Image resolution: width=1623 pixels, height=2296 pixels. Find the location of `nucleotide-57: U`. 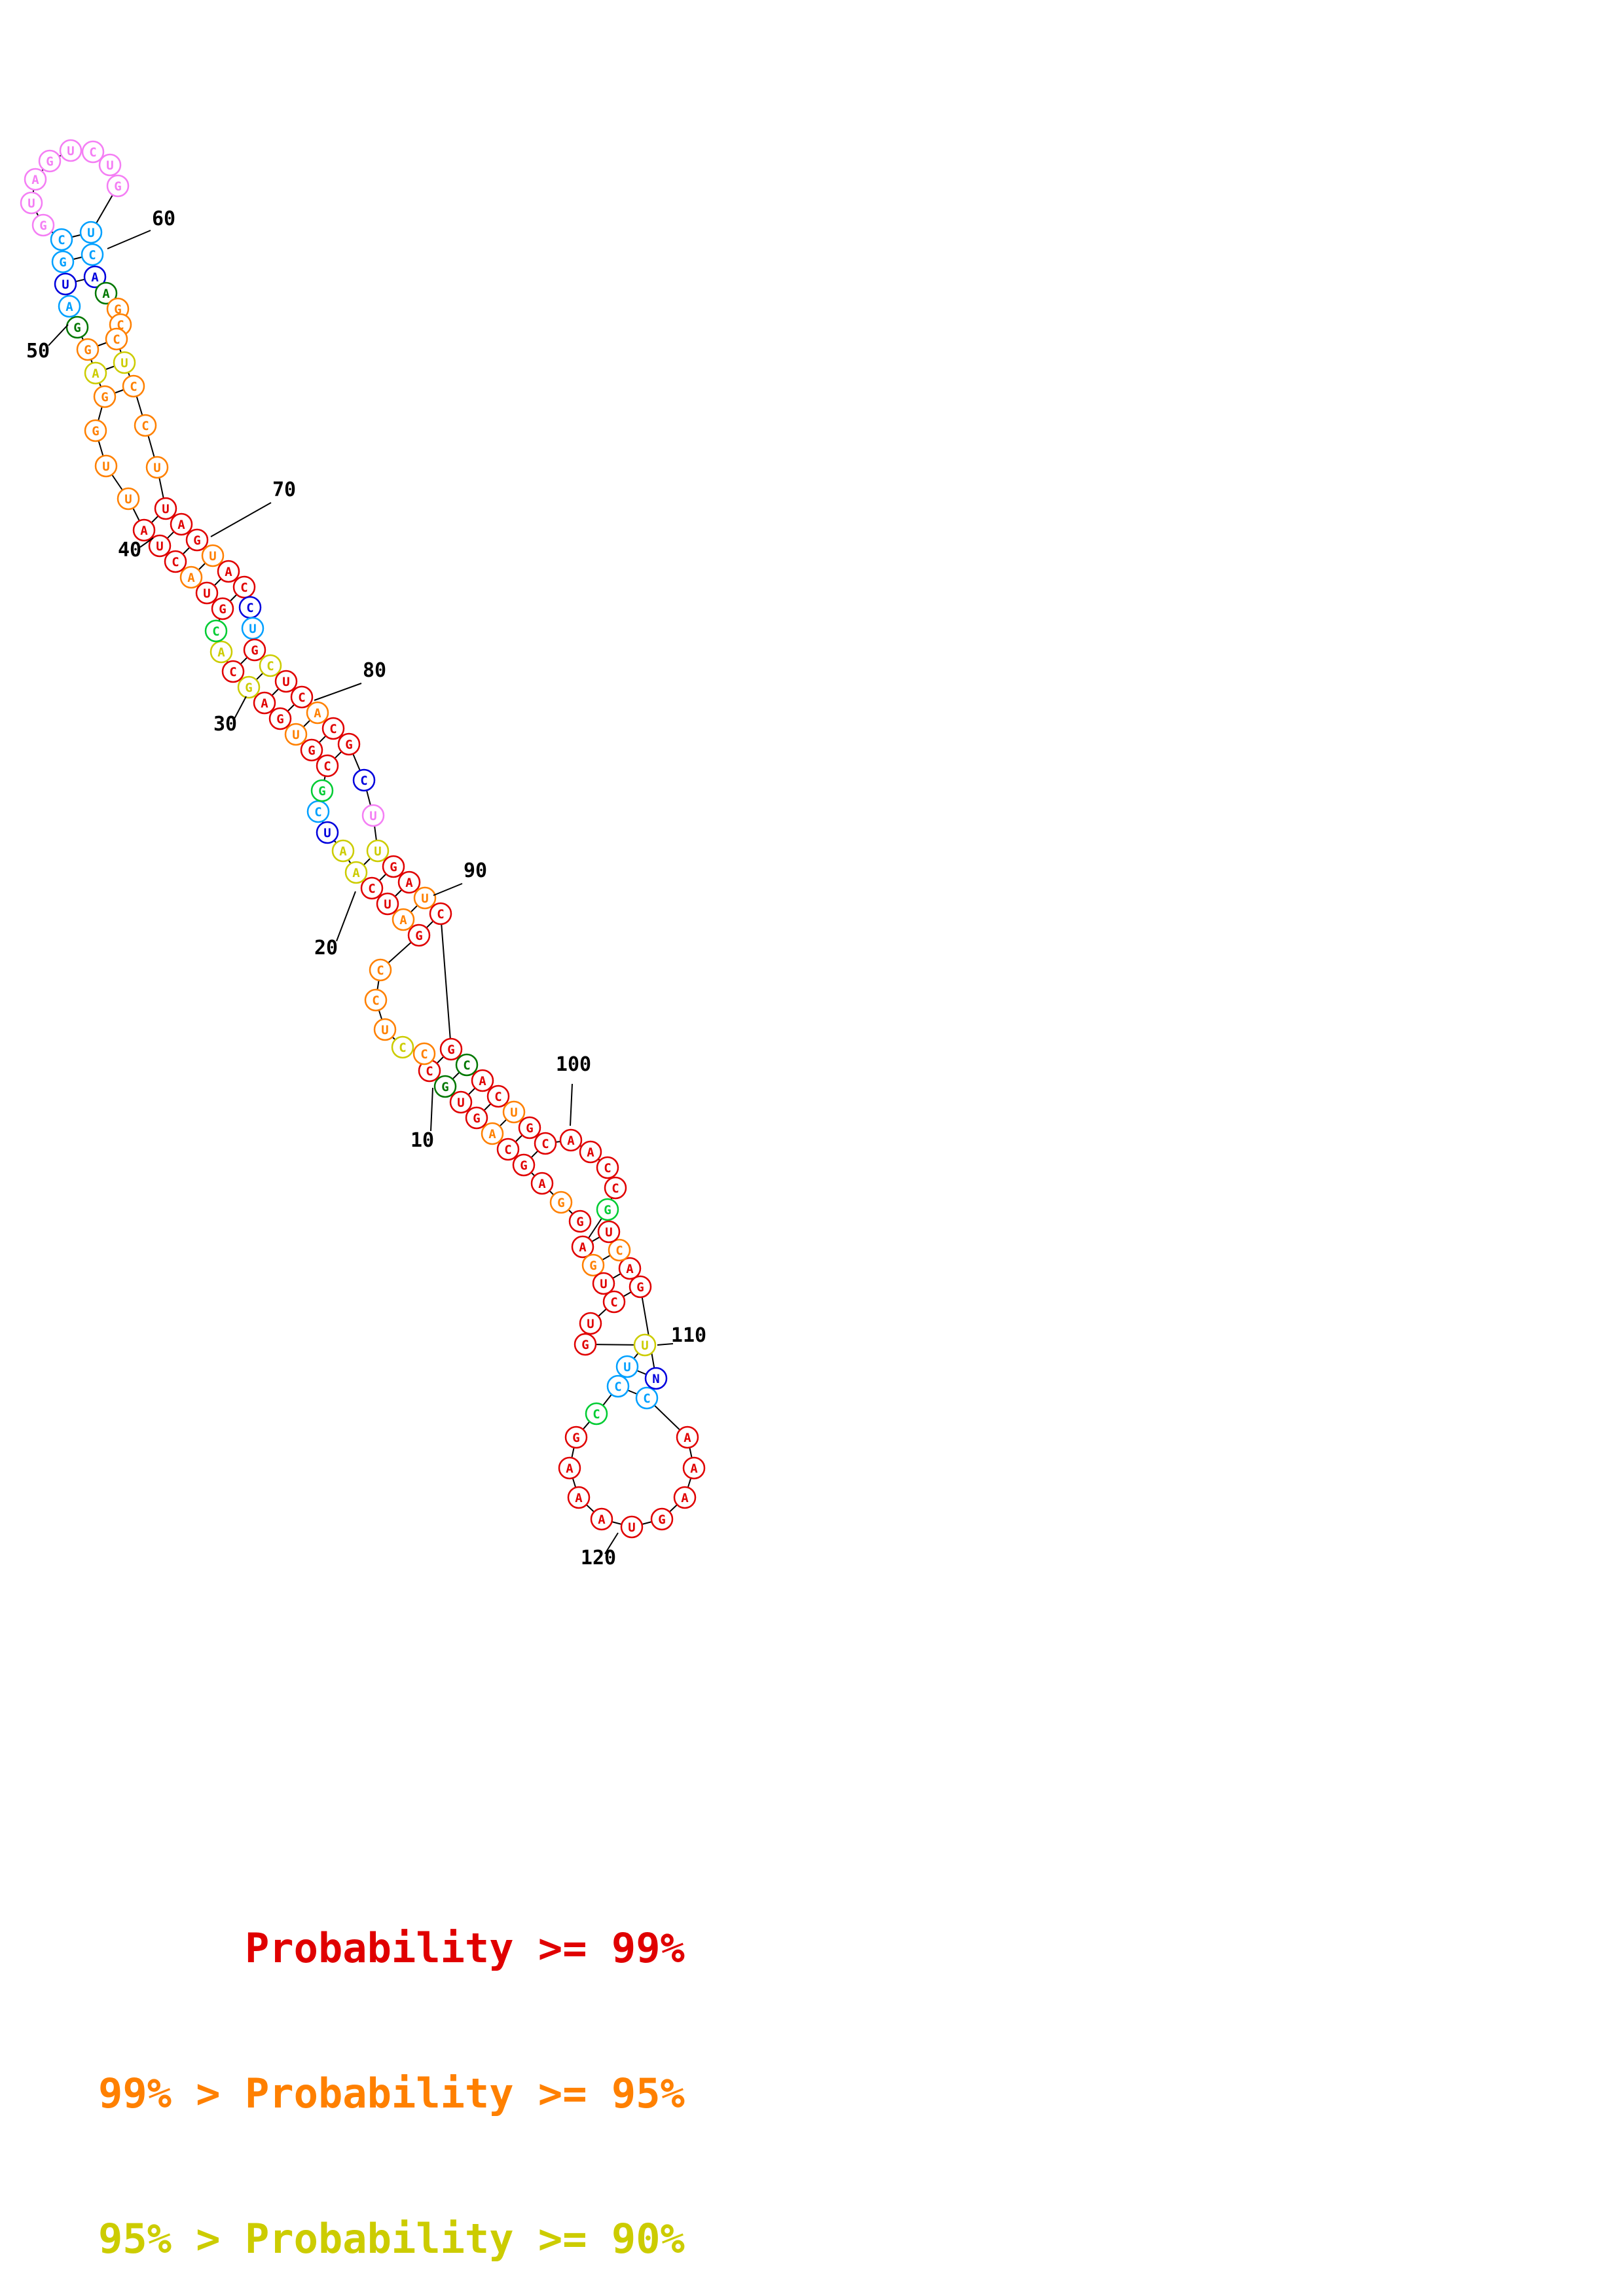

nucleotide-57: U is located at coordinates (110, 165).